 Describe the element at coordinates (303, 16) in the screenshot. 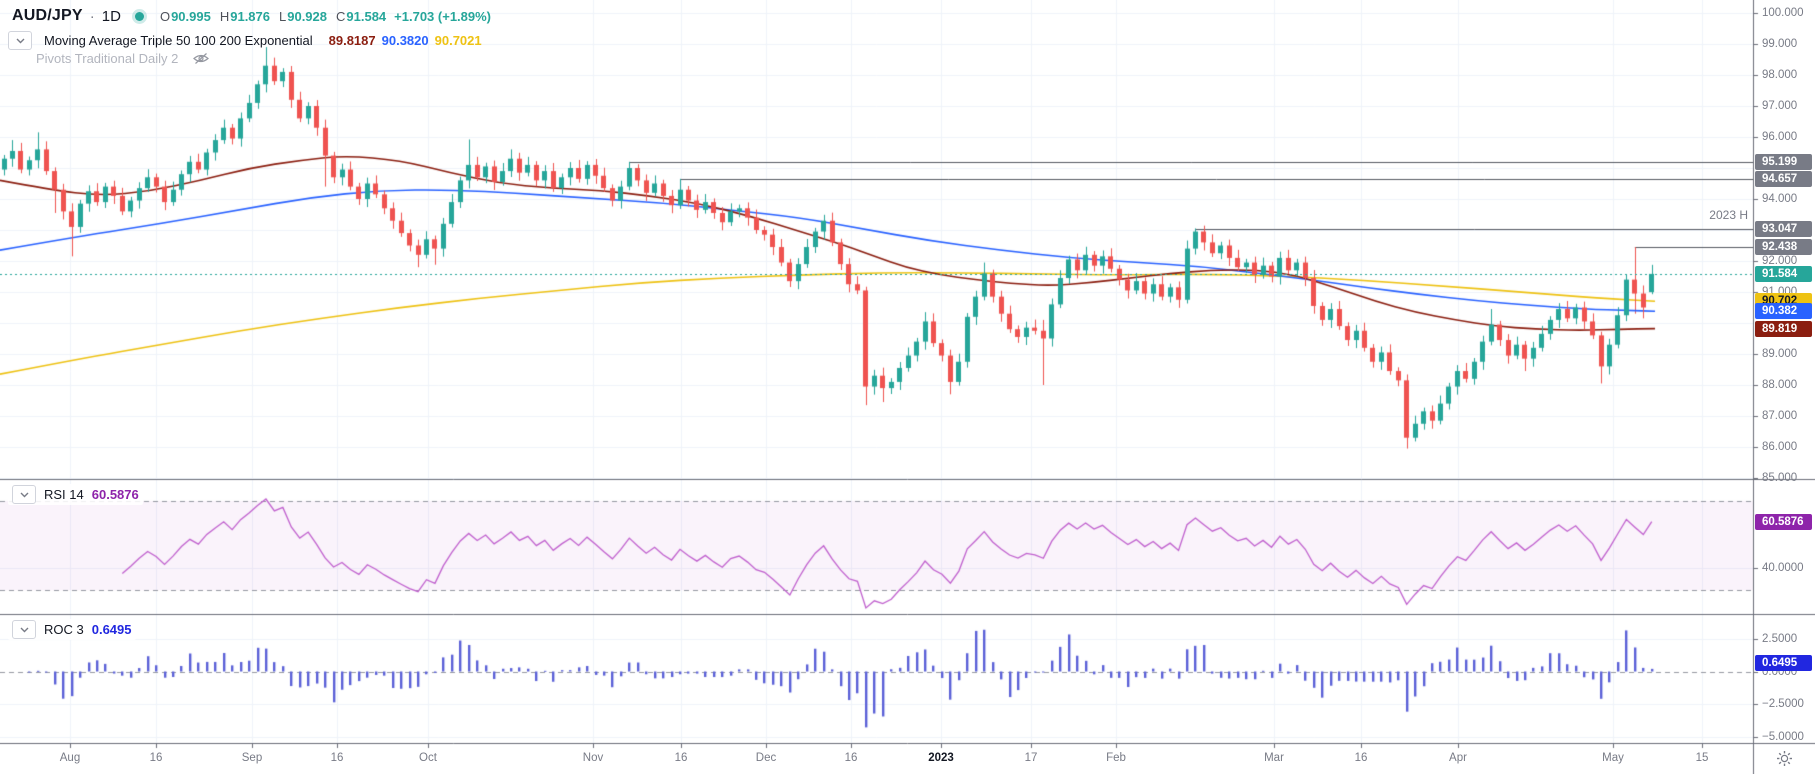

I see `ohlc-item: L90.928` at that location.